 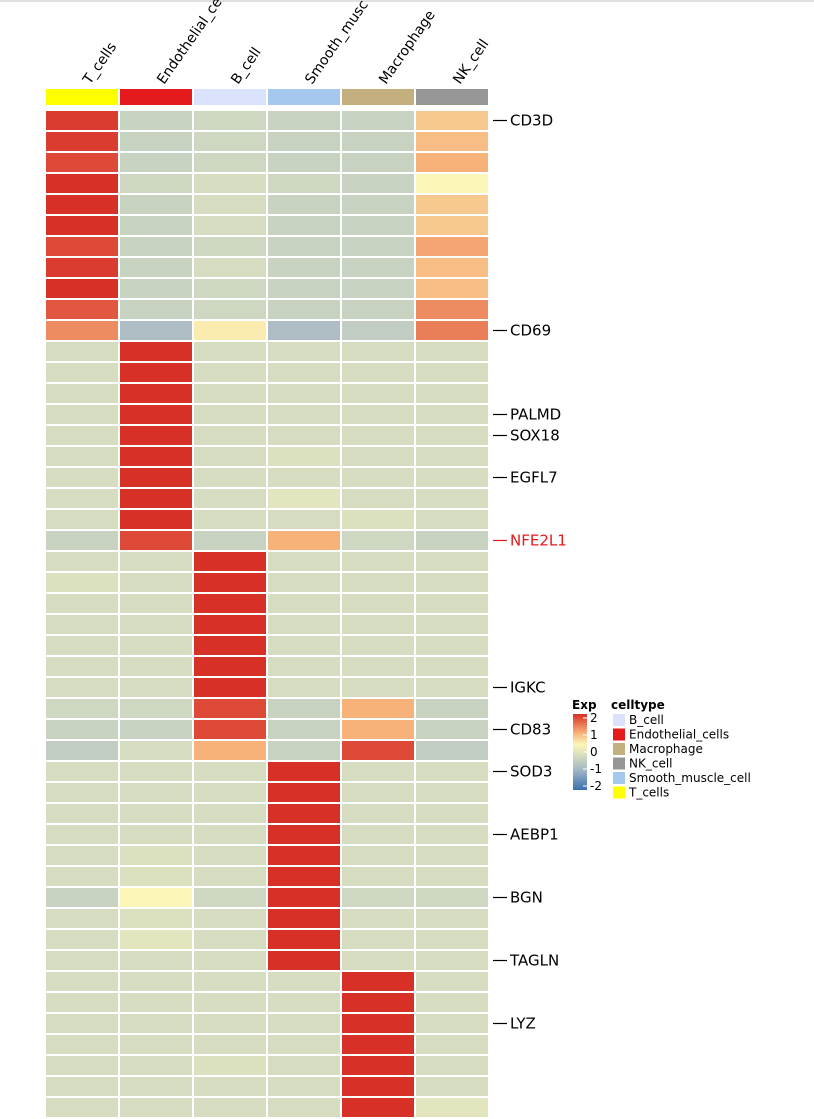 I want to click on row-label-NFE2L1: NFE2L1, so click(x=538, y=541).